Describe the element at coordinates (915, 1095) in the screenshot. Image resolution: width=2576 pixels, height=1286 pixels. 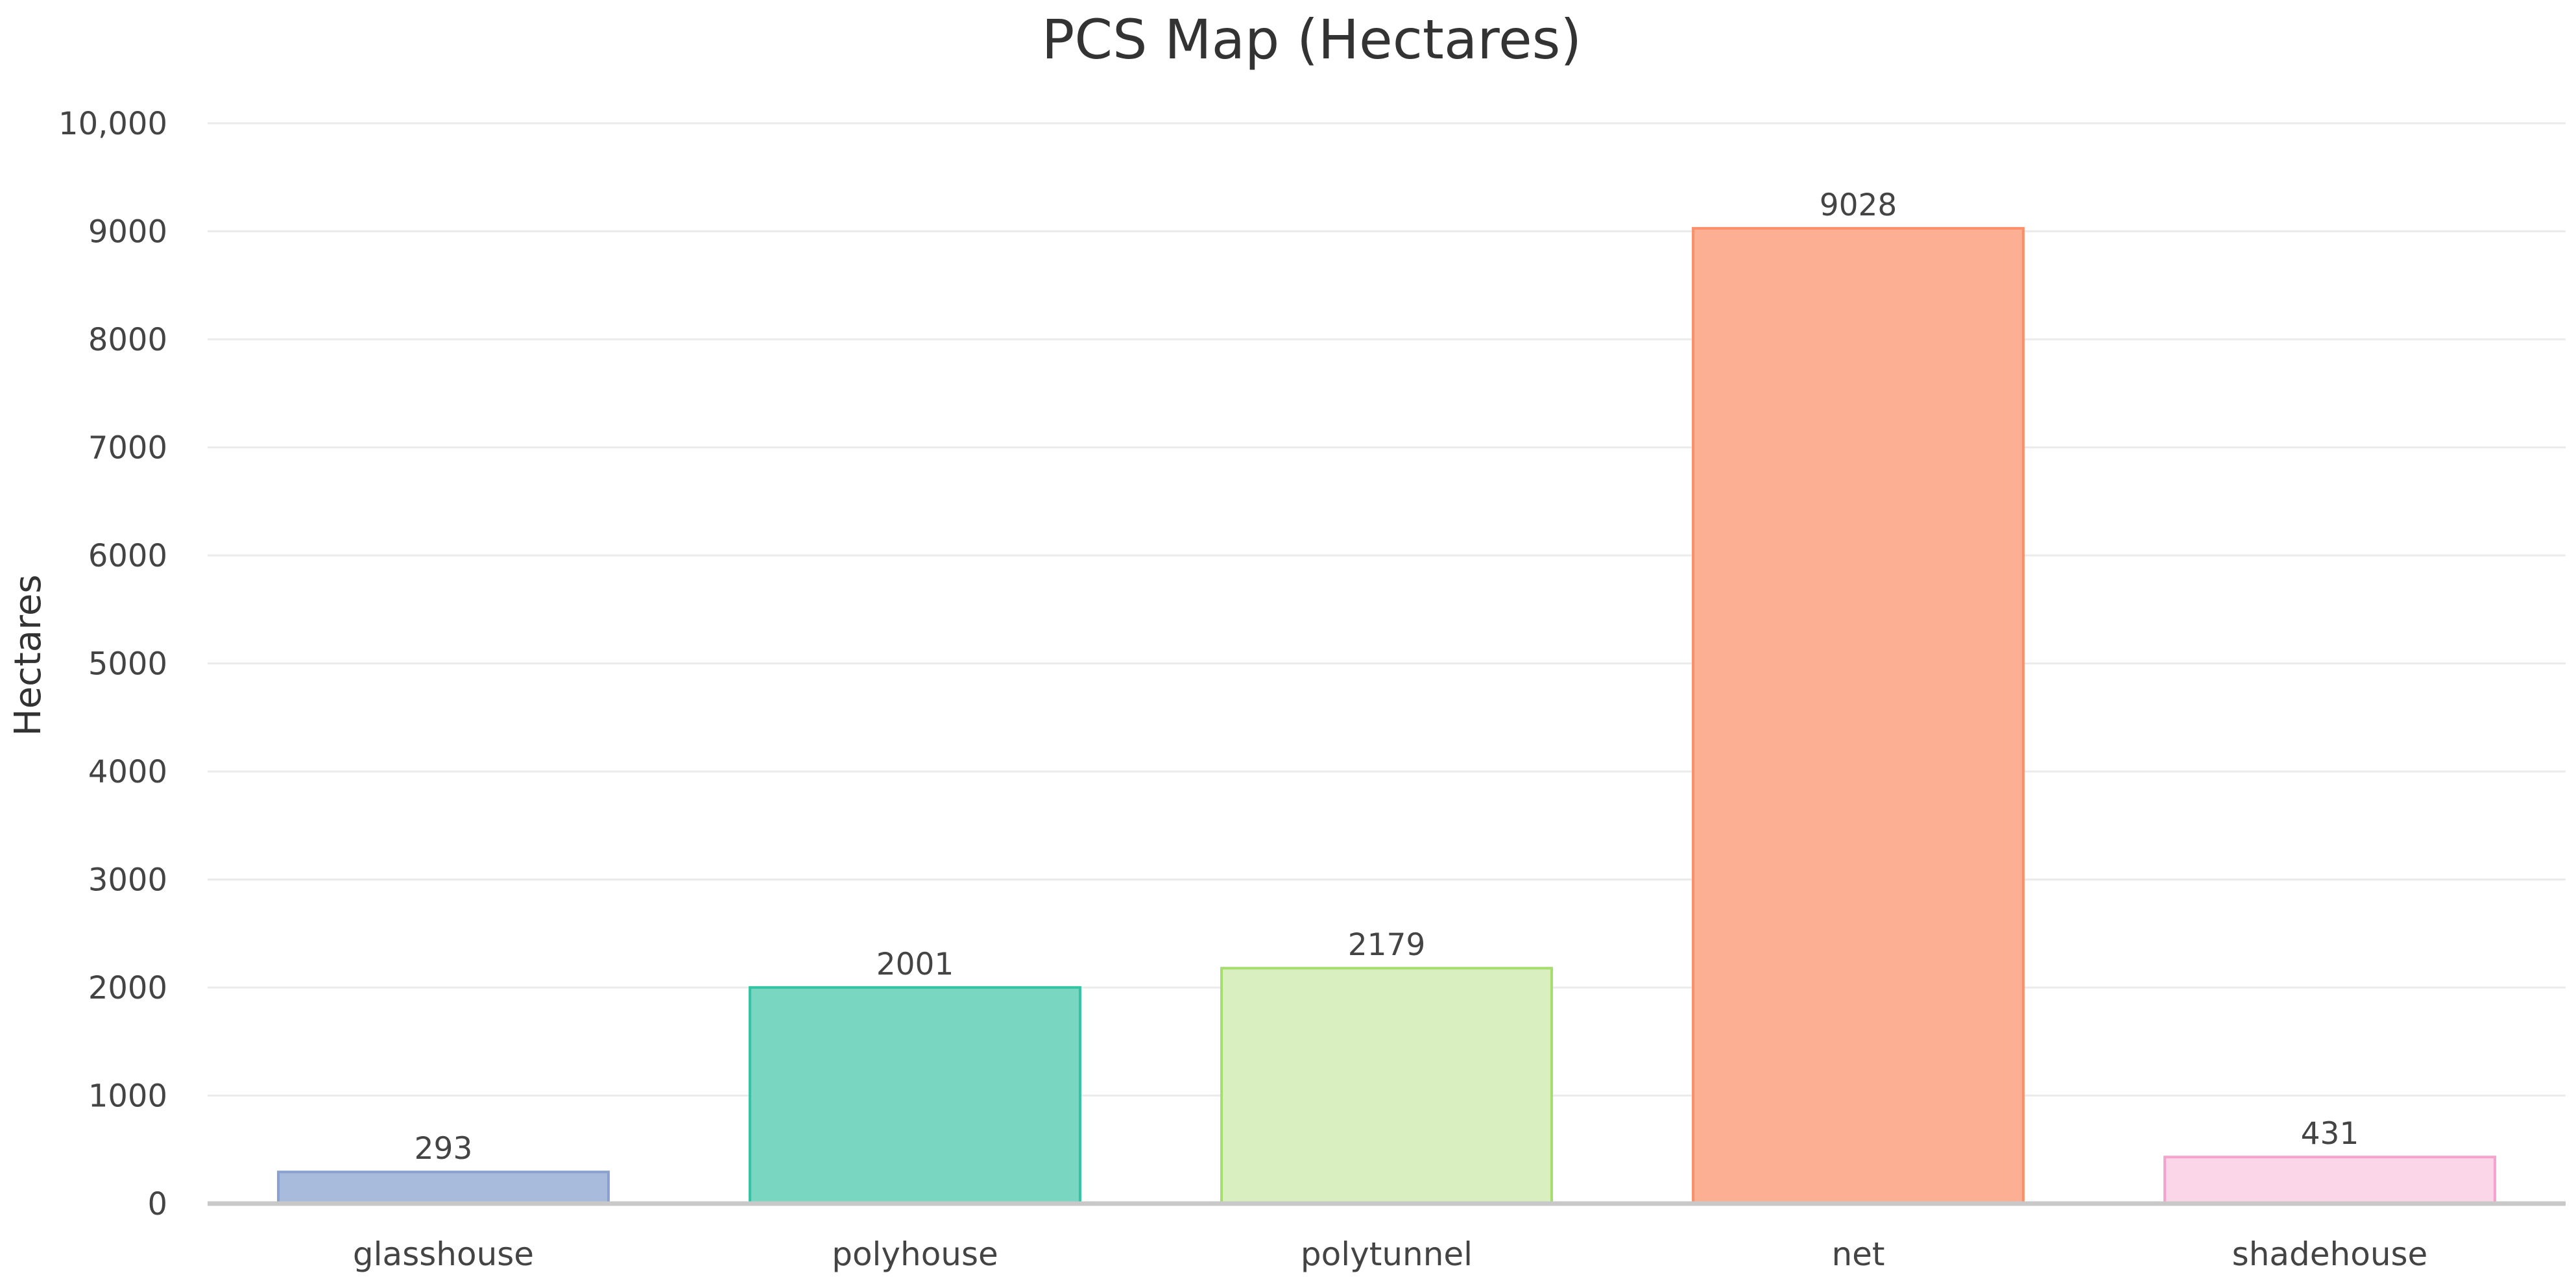
I see `bar-polyhouse` at that location.